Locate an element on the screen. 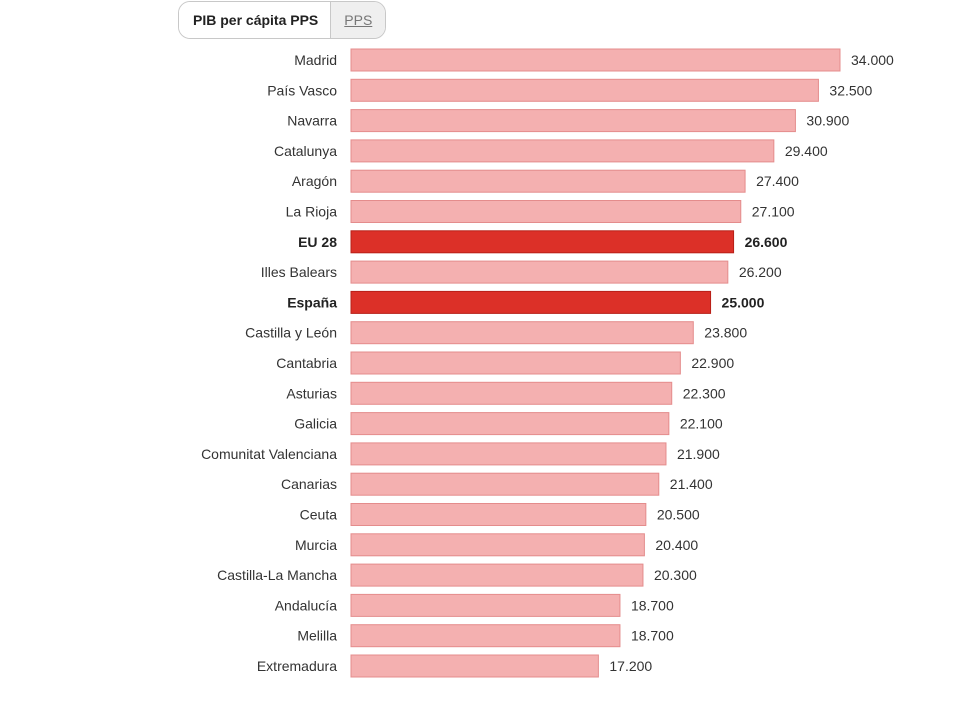  bar-galicia is located at coordinates (510, 424).